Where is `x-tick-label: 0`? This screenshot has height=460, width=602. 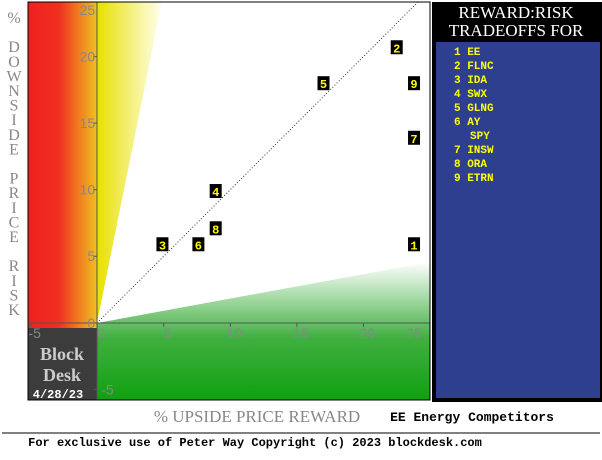
x-tick-label: 0 is located at coordinates (101, 333).